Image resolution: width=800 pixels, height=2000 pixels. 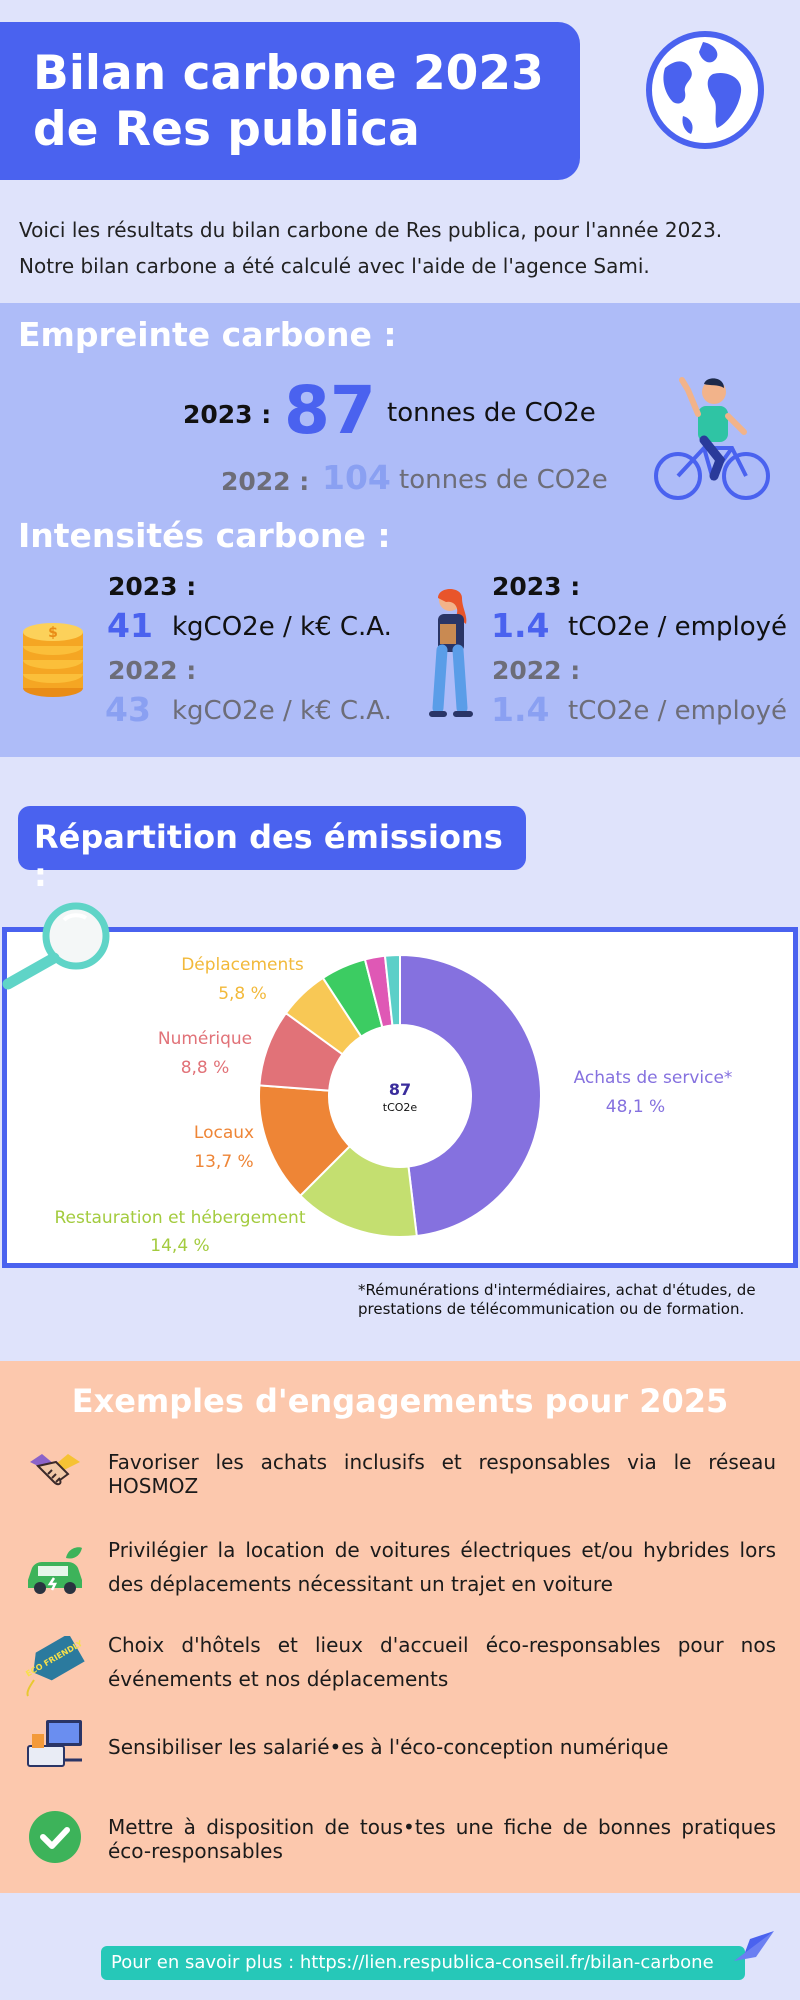 I want to click on pointer-arrow-icon, so click(x=754, y=1946).